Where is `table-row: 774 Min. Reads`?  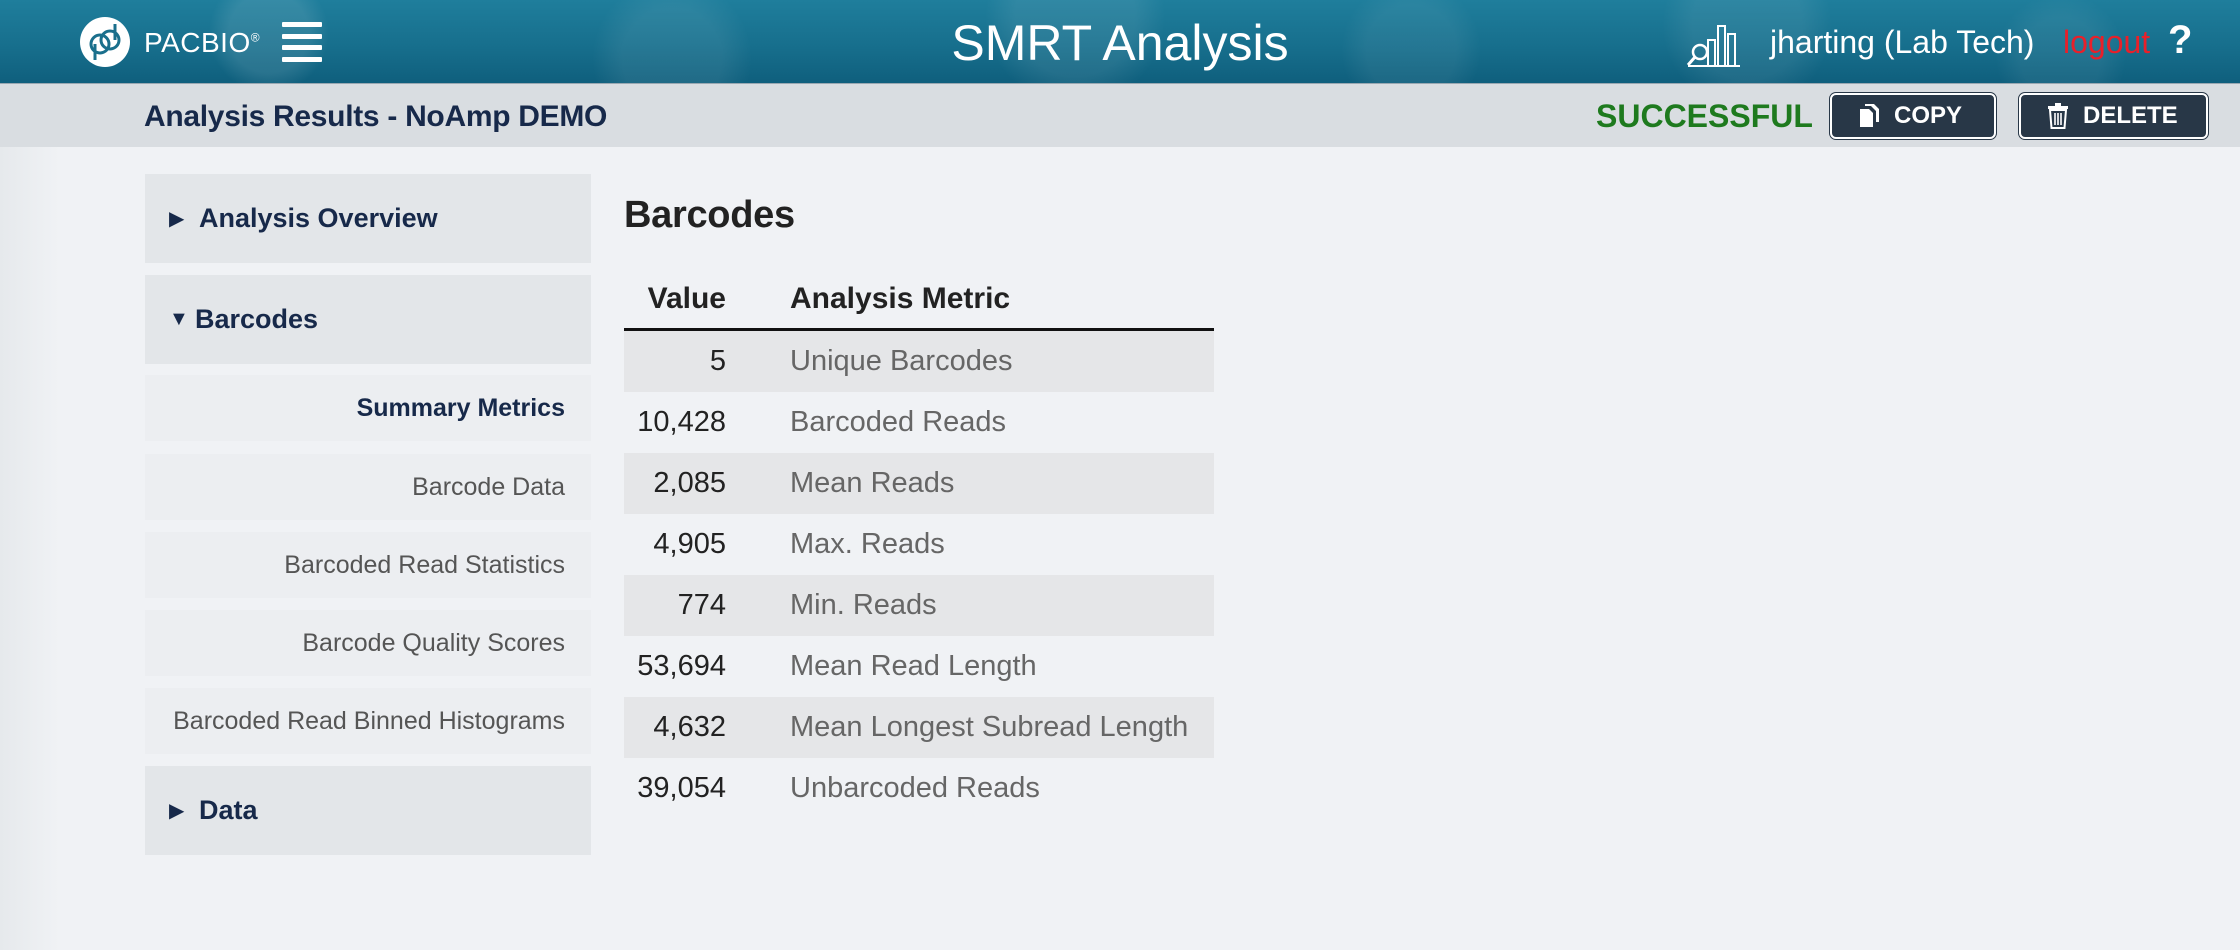 table-row: 774 Min. Reads is located at coordinates (919, 605).